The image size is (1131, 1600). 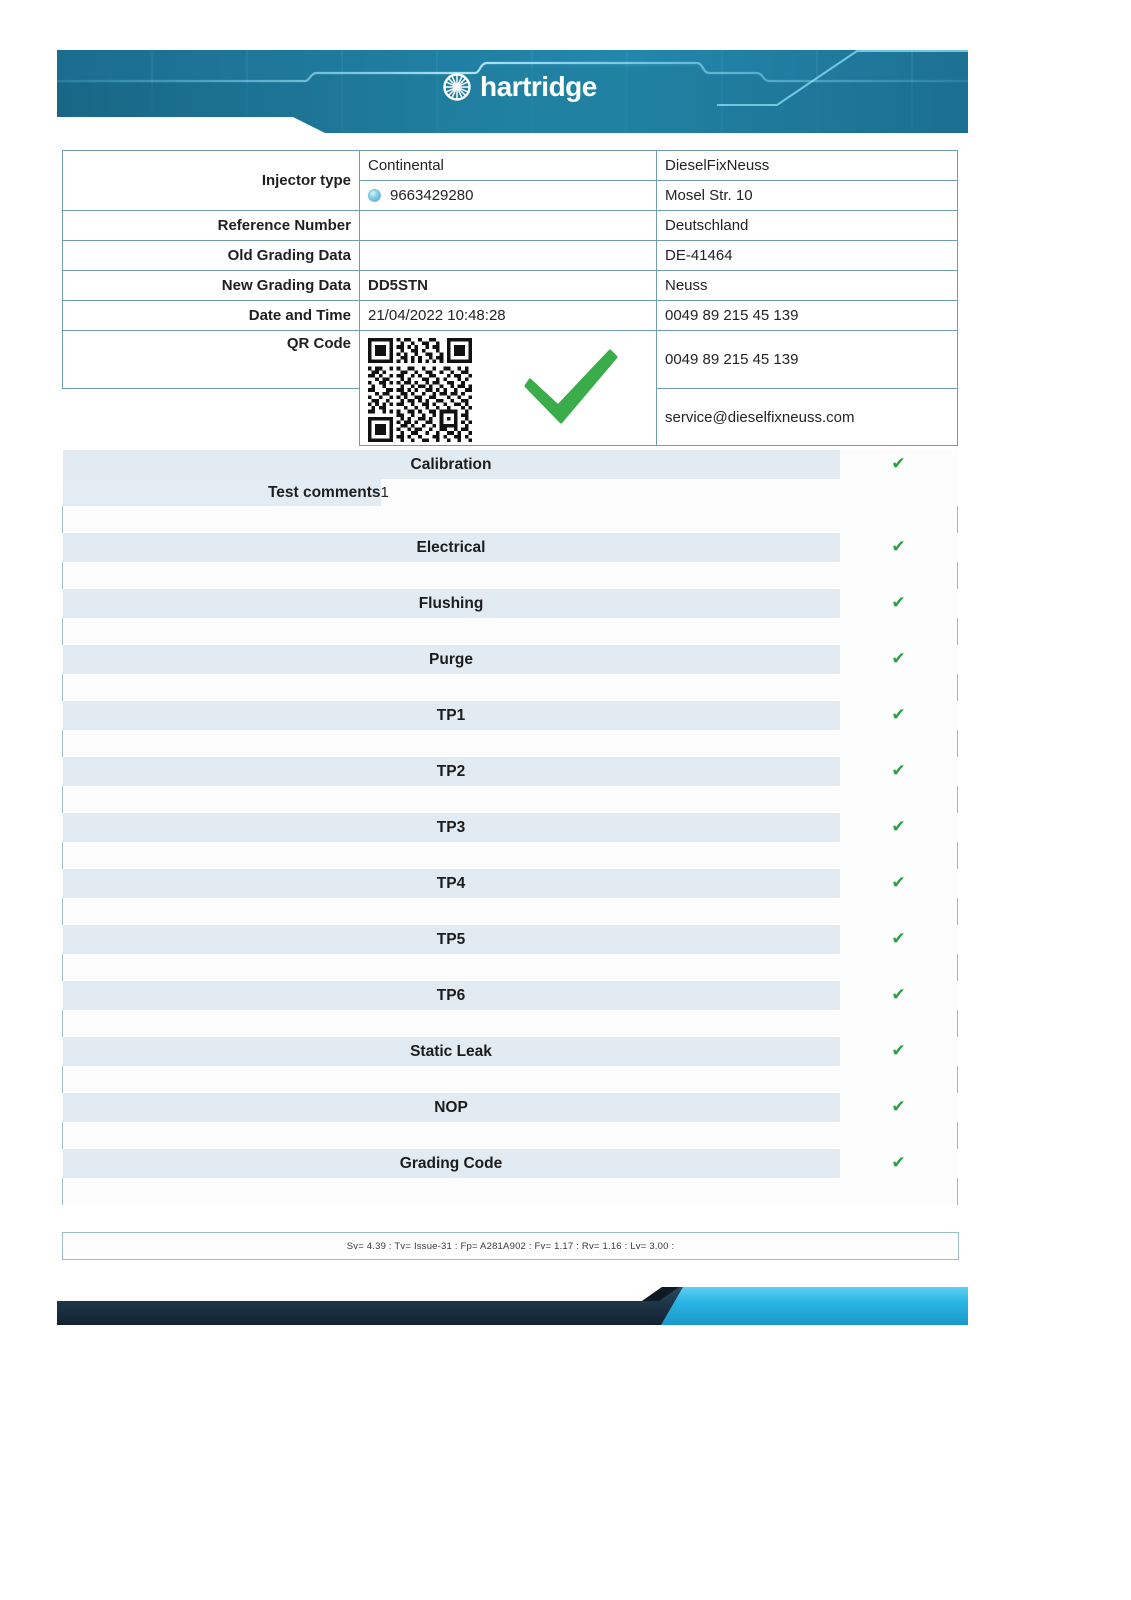 What do you see at coordinates (519, 87) in the screenshot?
I see `brand-lockup: hartridge` at bounding box center [519, 87].